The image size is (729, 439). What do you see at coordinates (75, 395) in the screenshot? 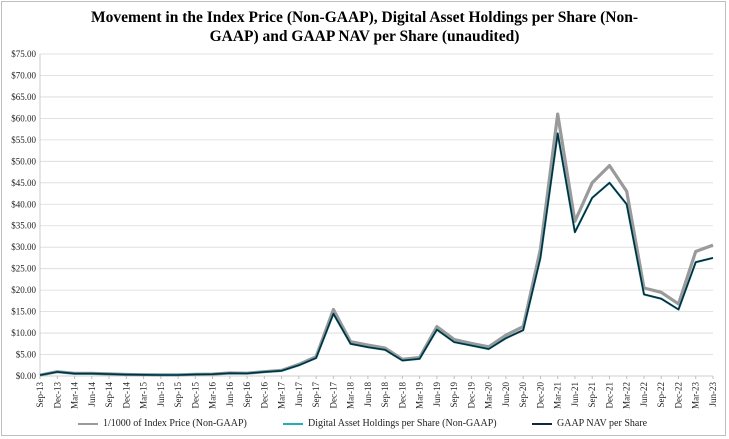
I see `x-tick-label: Mar-14` at bounding box center [75, 395].